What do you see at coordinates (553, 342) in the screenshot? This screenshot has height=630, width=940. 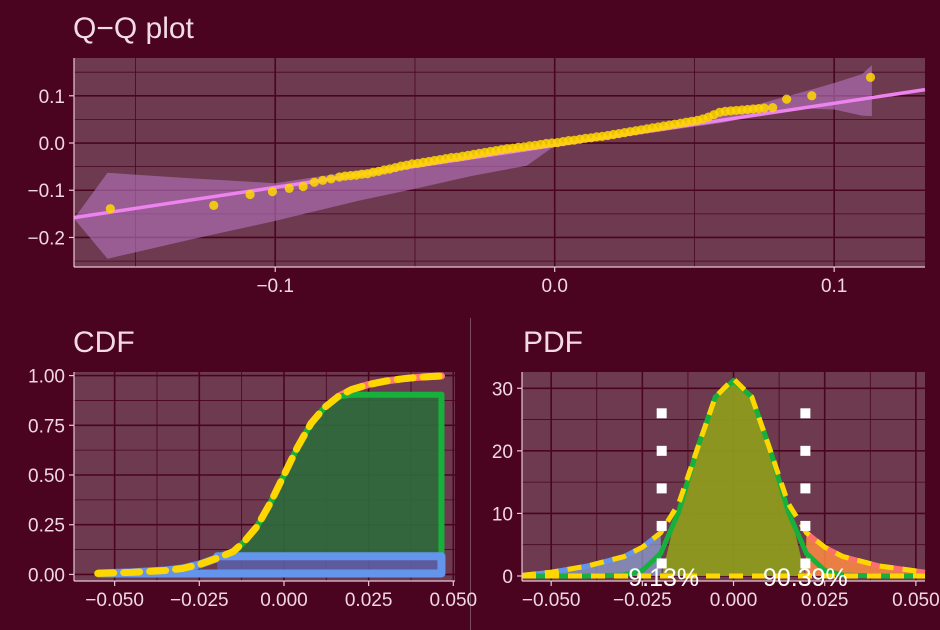 I see `pdf-title: PDF` at bounding box center [553, 342].